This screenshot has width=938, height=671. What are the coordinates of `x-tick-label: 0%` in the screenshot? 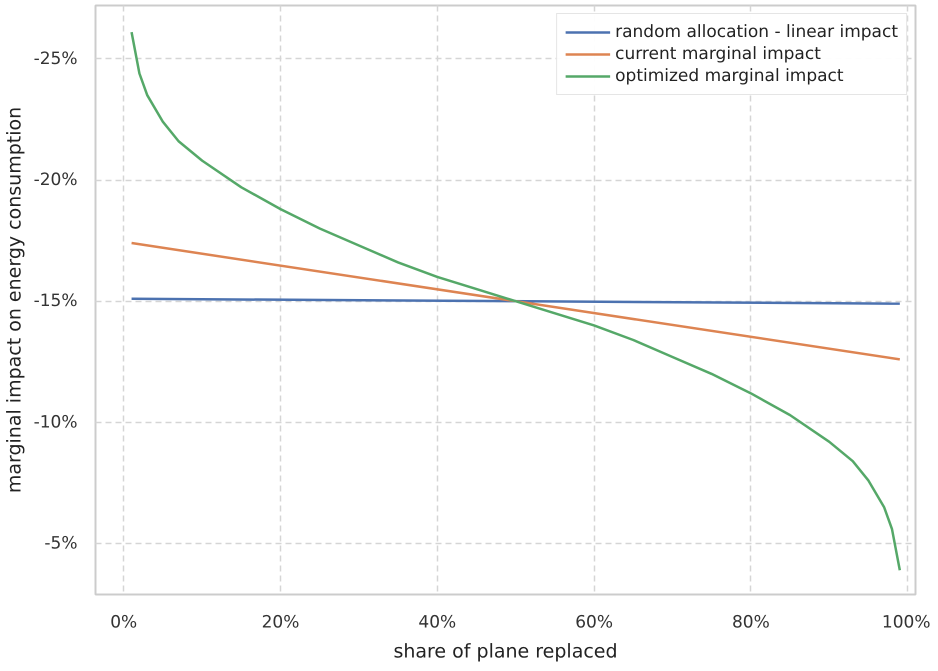 It's located at (124, 622).